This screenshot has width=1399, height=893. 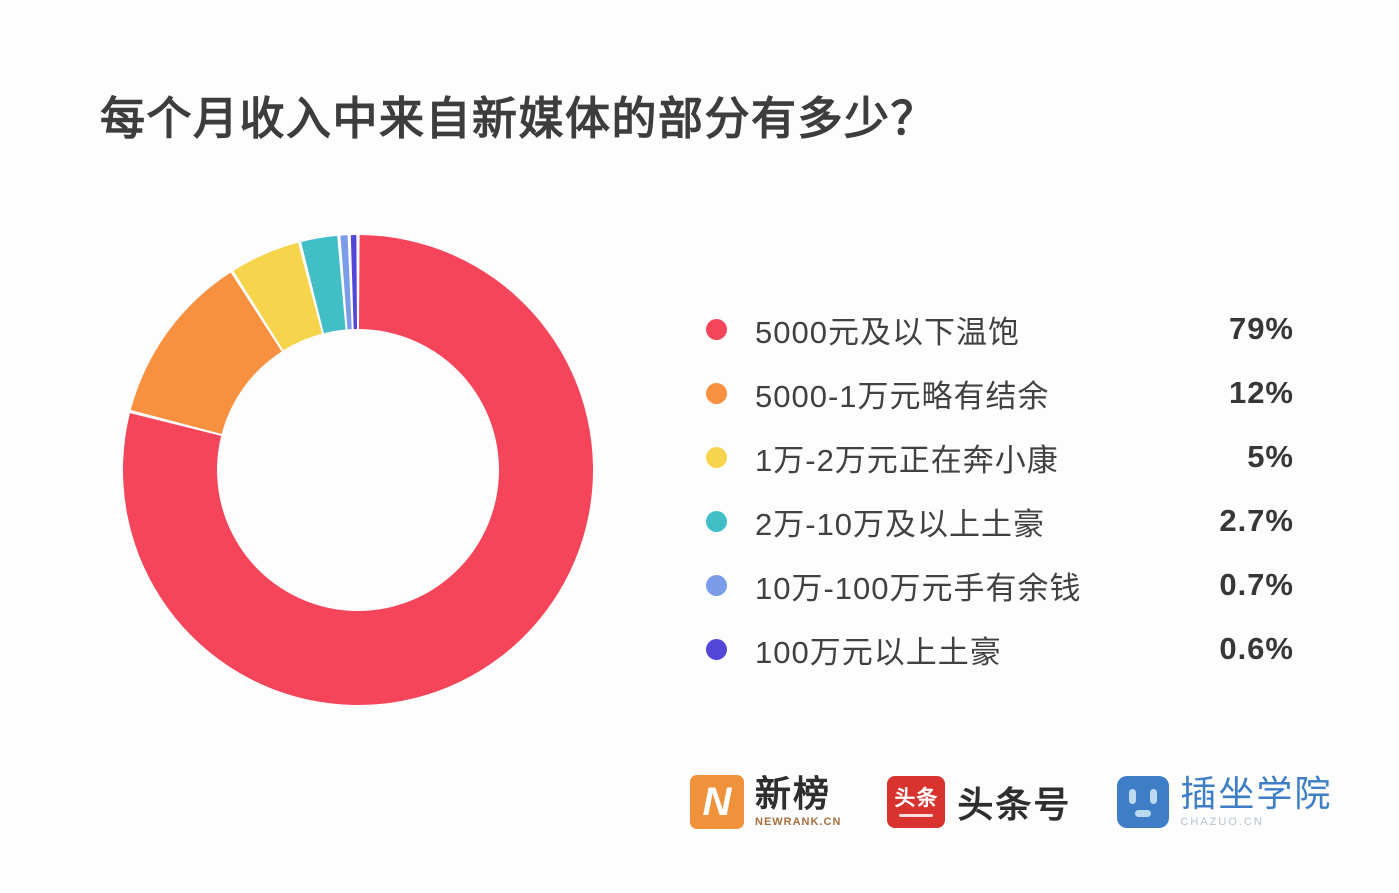 What do you see at coordinates (1133, 796) in the screenshot?
I see `chazuo-icon-left-eye` at bounding box center [1133, 796].